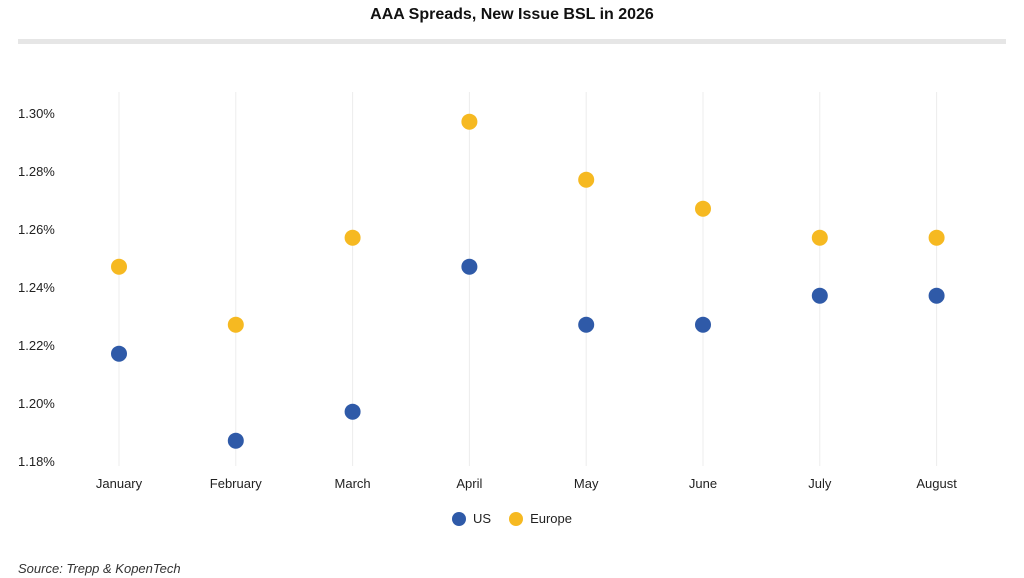  I want to click on legend-label-us: US, so click(482, 518).